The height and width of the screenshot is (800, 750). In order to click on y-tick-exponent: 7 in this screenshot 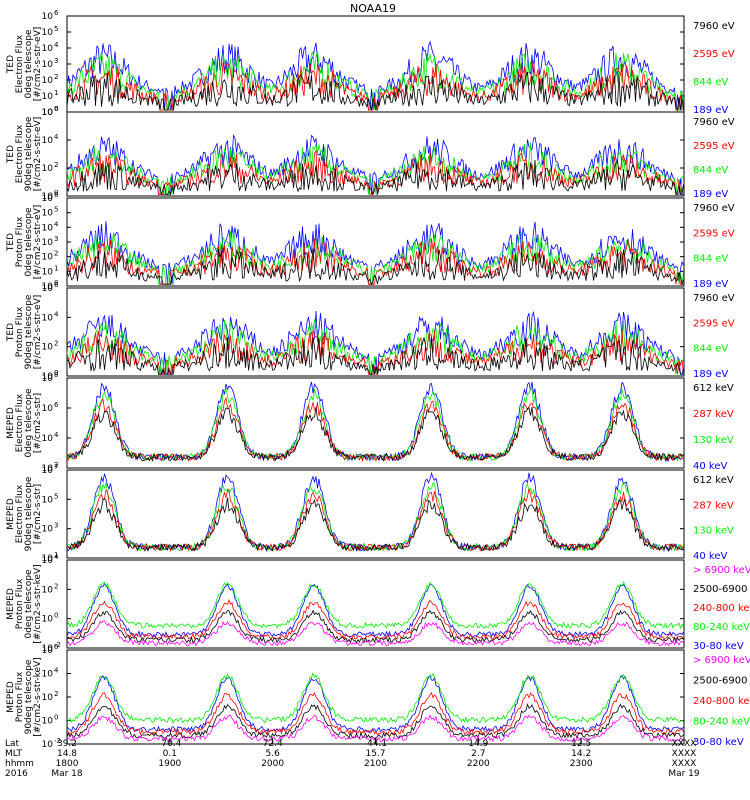, I will do `click(56, 467)`.